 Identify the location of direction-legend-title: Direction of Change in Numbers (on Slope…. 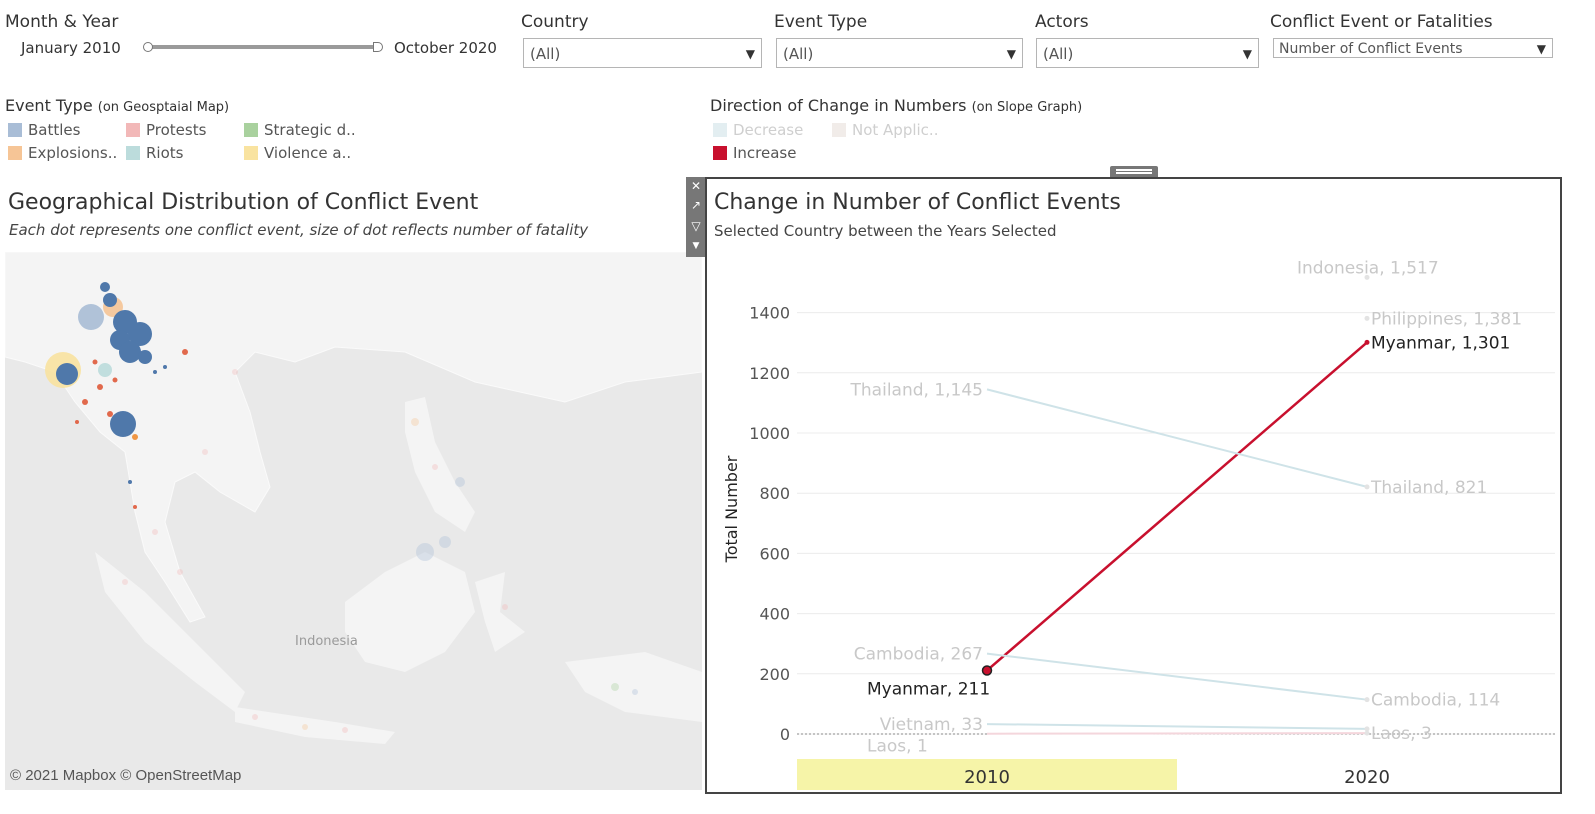
(896, 105).